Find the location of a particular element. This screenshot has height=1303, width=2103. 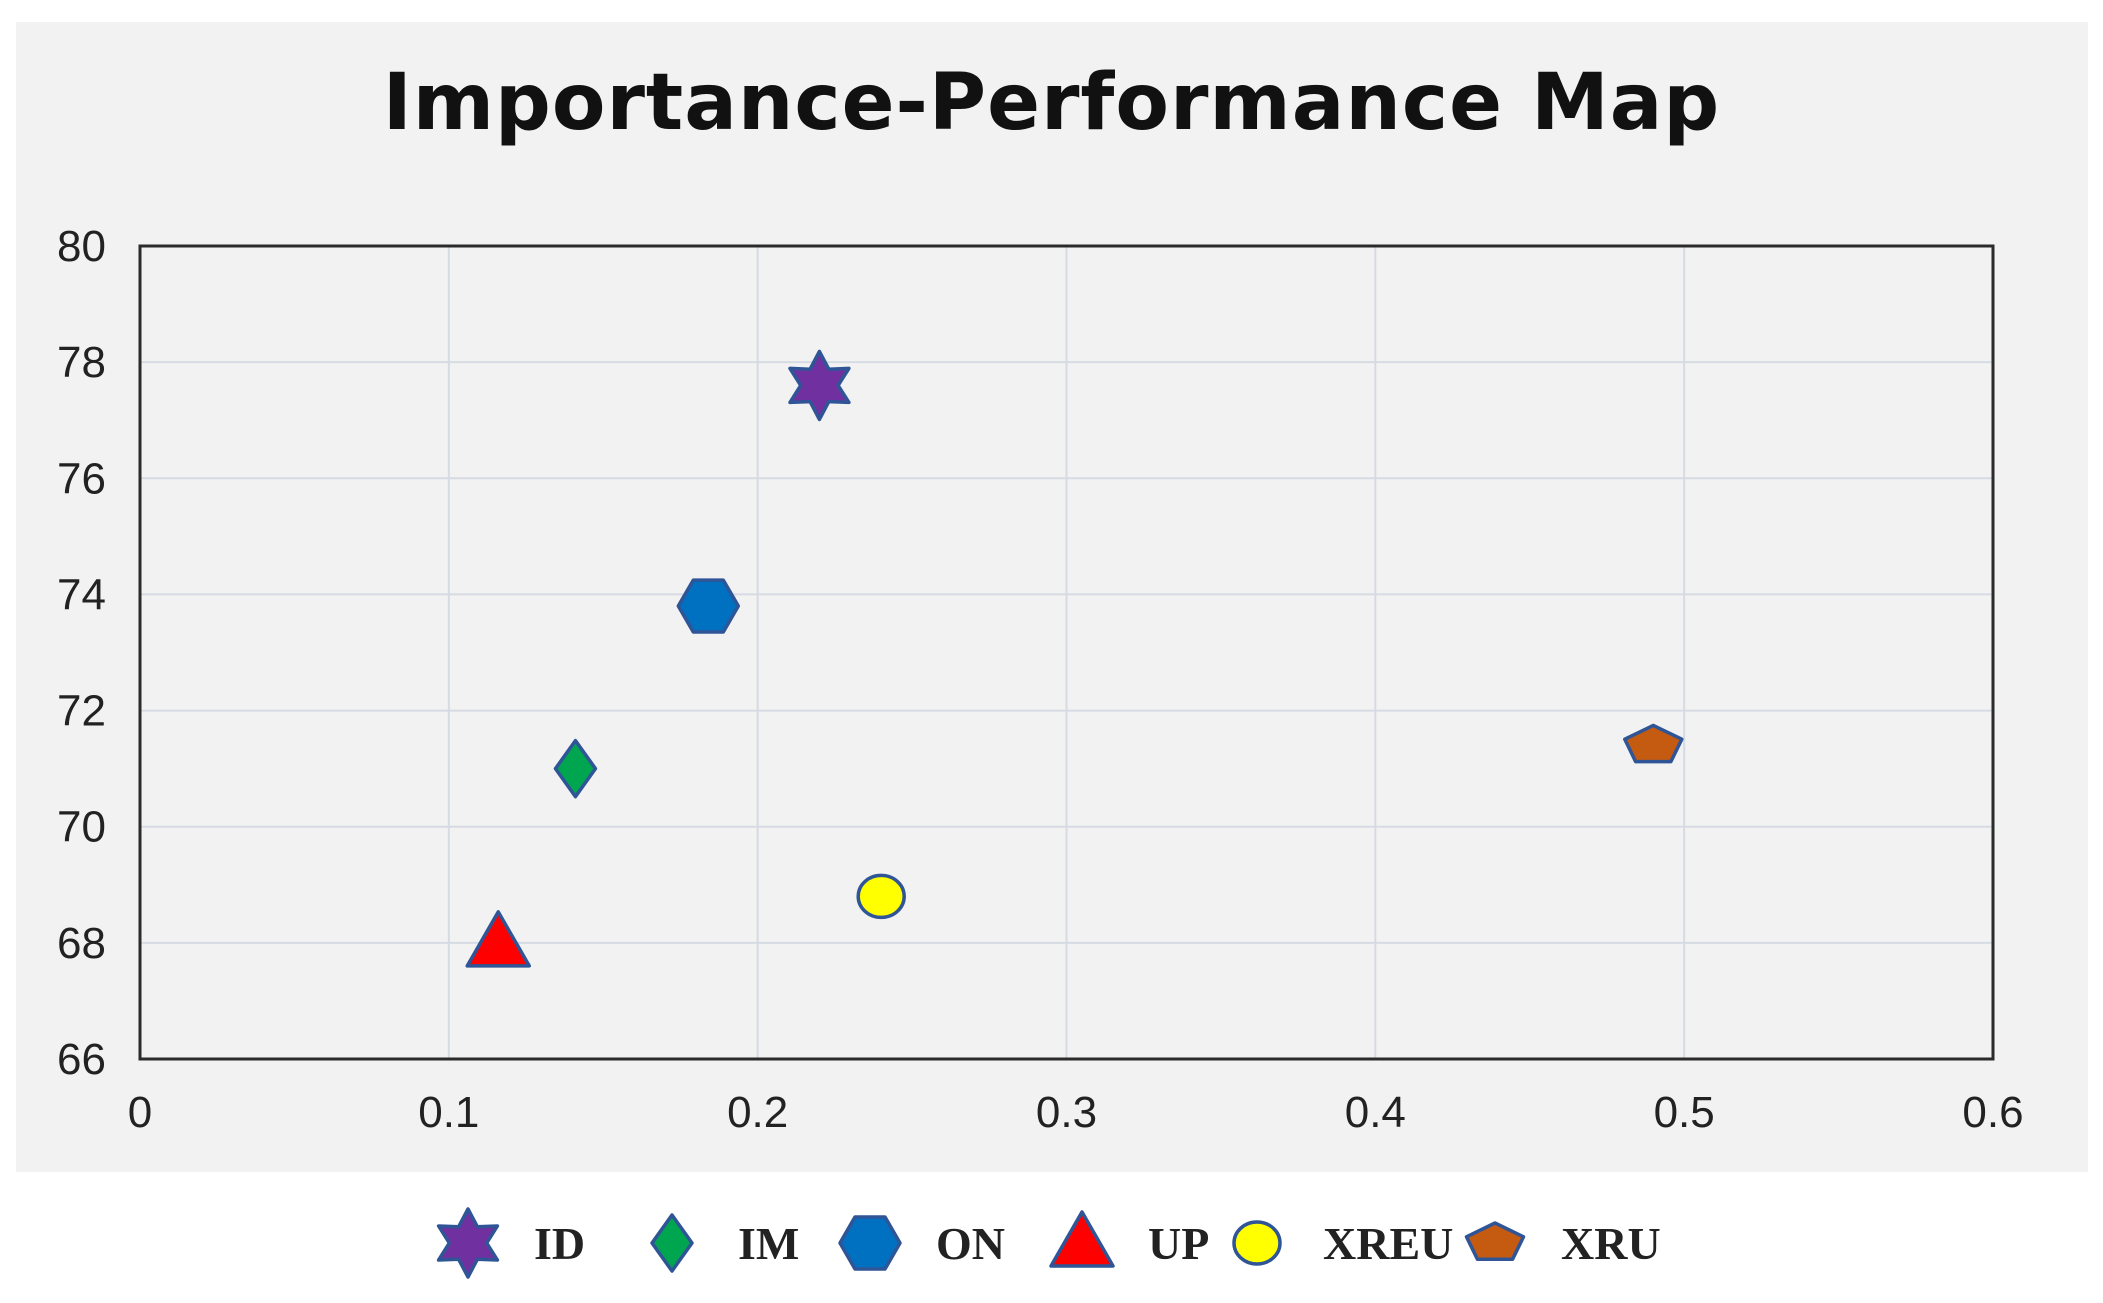

legend-label-xru: XRU is located at coordinates (1611, 1243).